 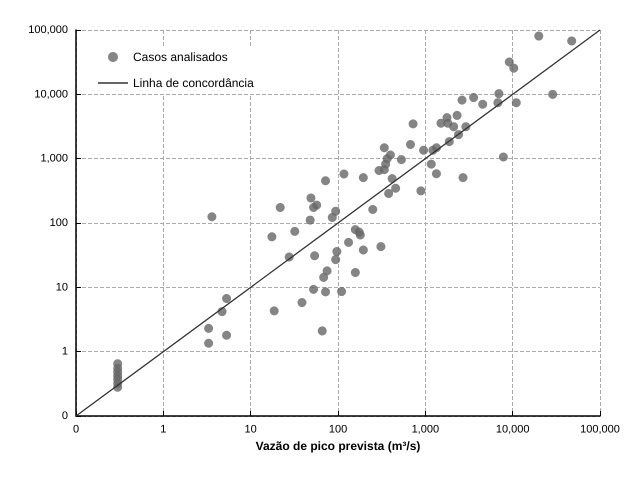 I want to click on x-tick-label: 100, so click(x=338, y=430).